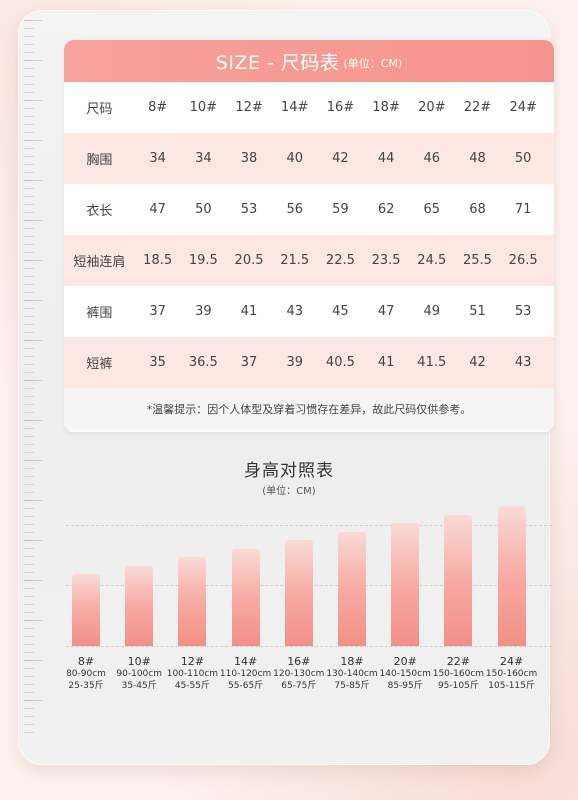  Describe the element at coordinates (386, 209) in the screenshot. I see `table-cell: 62` at that location.